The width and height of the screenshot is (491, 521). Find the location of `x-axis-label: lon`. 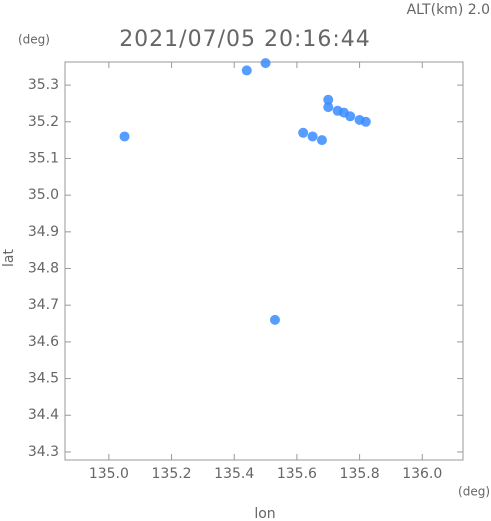

x-axis-label: lon is located at coordinates (264, 513).